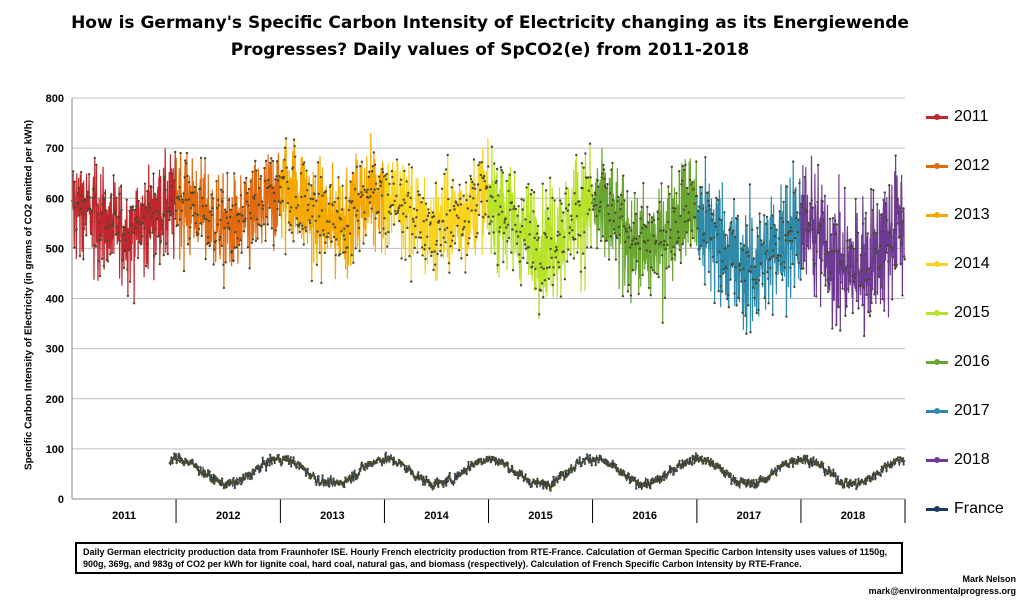 The image size is (1024, 603). Describe the element at coordinates (971, 116) in the screenshot. I see `legend-label: 2011` at that location.